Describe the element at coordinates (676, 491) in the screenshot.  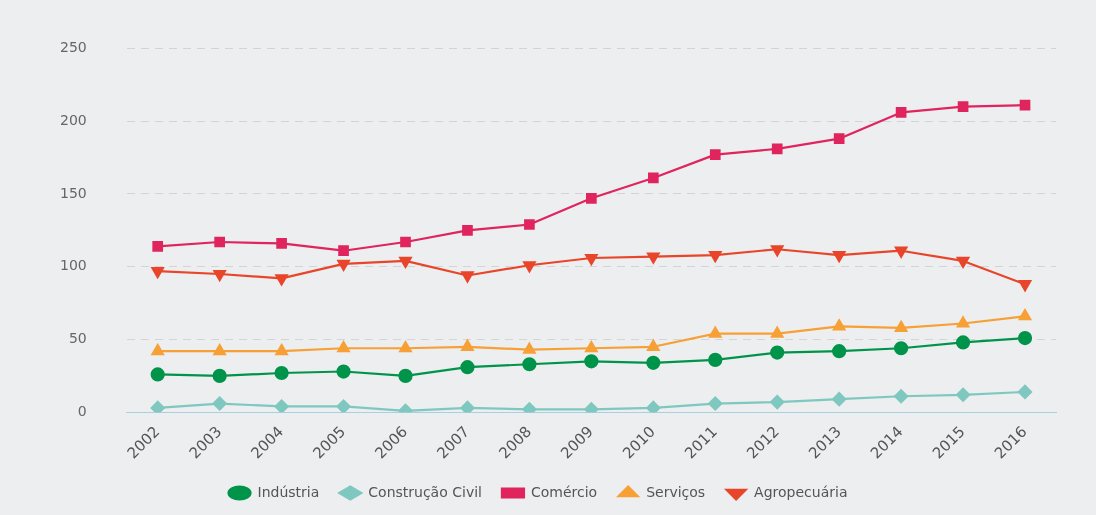
I see `legend-label: Serviços` at that location.